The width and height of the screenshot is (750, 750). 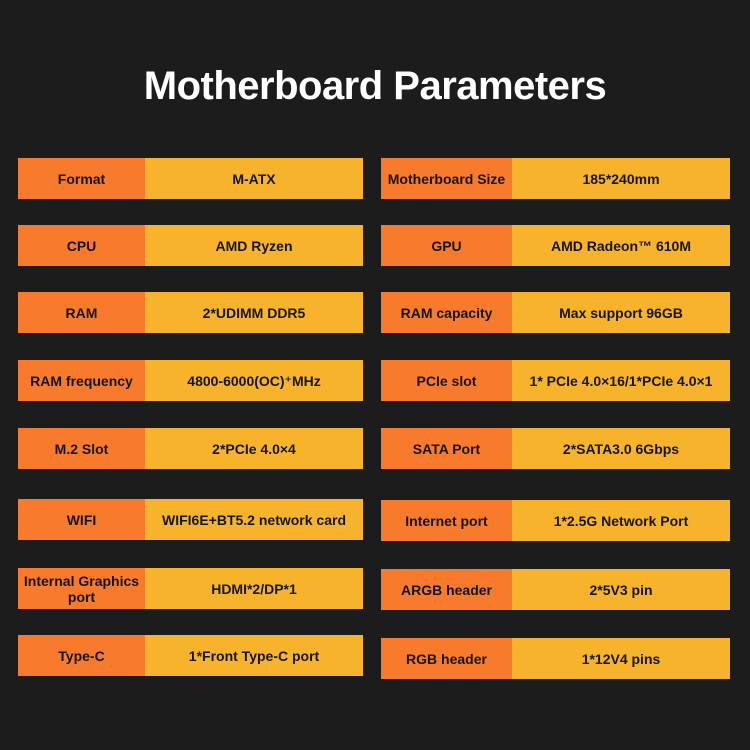 I want to click on parameter-value: WIFI6E+BT5.2 network card, so click(x=254, y=519).